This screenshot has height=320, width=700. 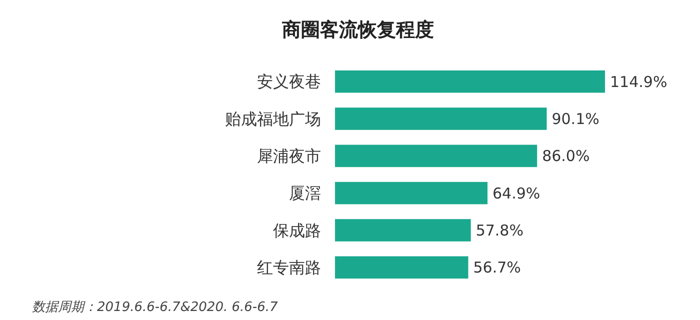 What do you see at coordinates (289, 156) in the screenshot?
I see `y-tick-label: 犀浦夜市` at bounding box center [289, 156].